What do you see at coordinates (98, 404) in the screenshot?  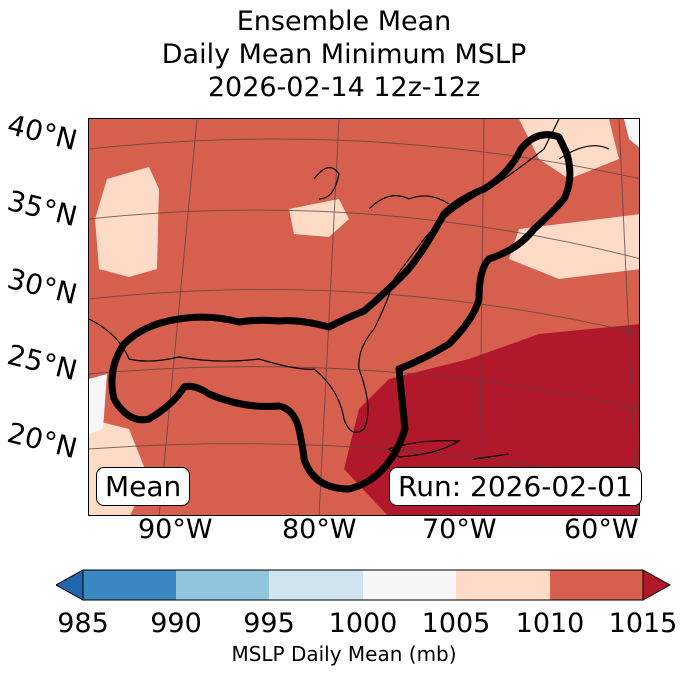 I see `mslp-1000-patch` at bounding box center [98, 404].